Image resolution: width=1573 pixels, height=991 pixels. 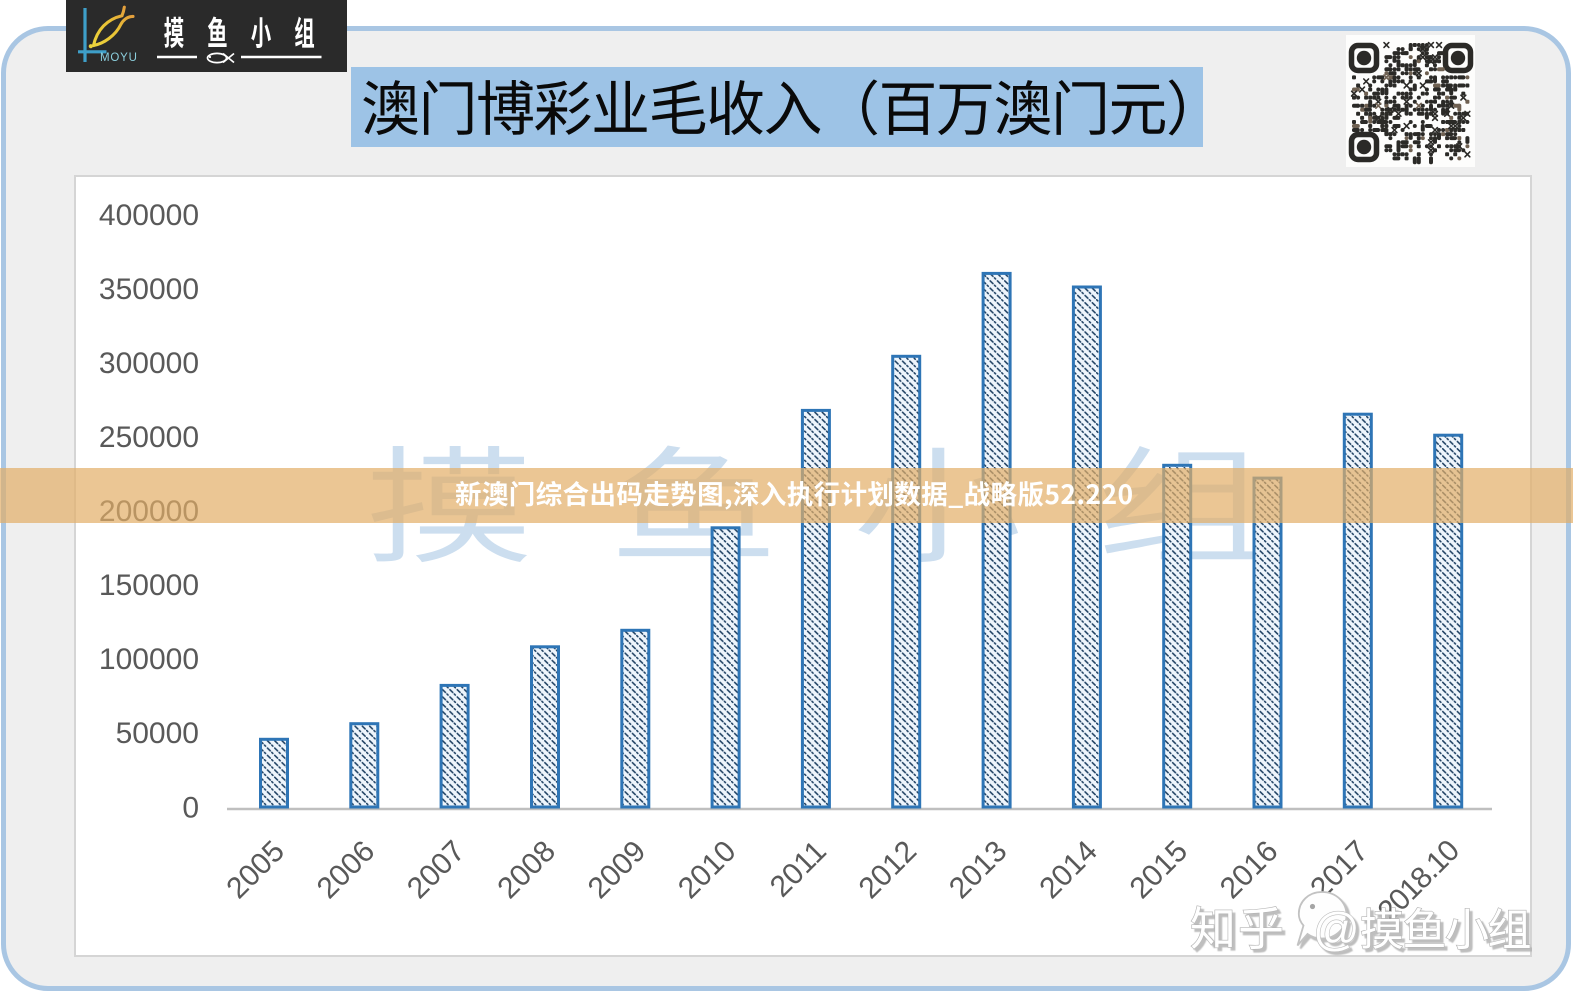 What do you see at coordinates (157, 733) in the screenshot?
I see `svg-text: 50000` at bounding box center [157, 733].